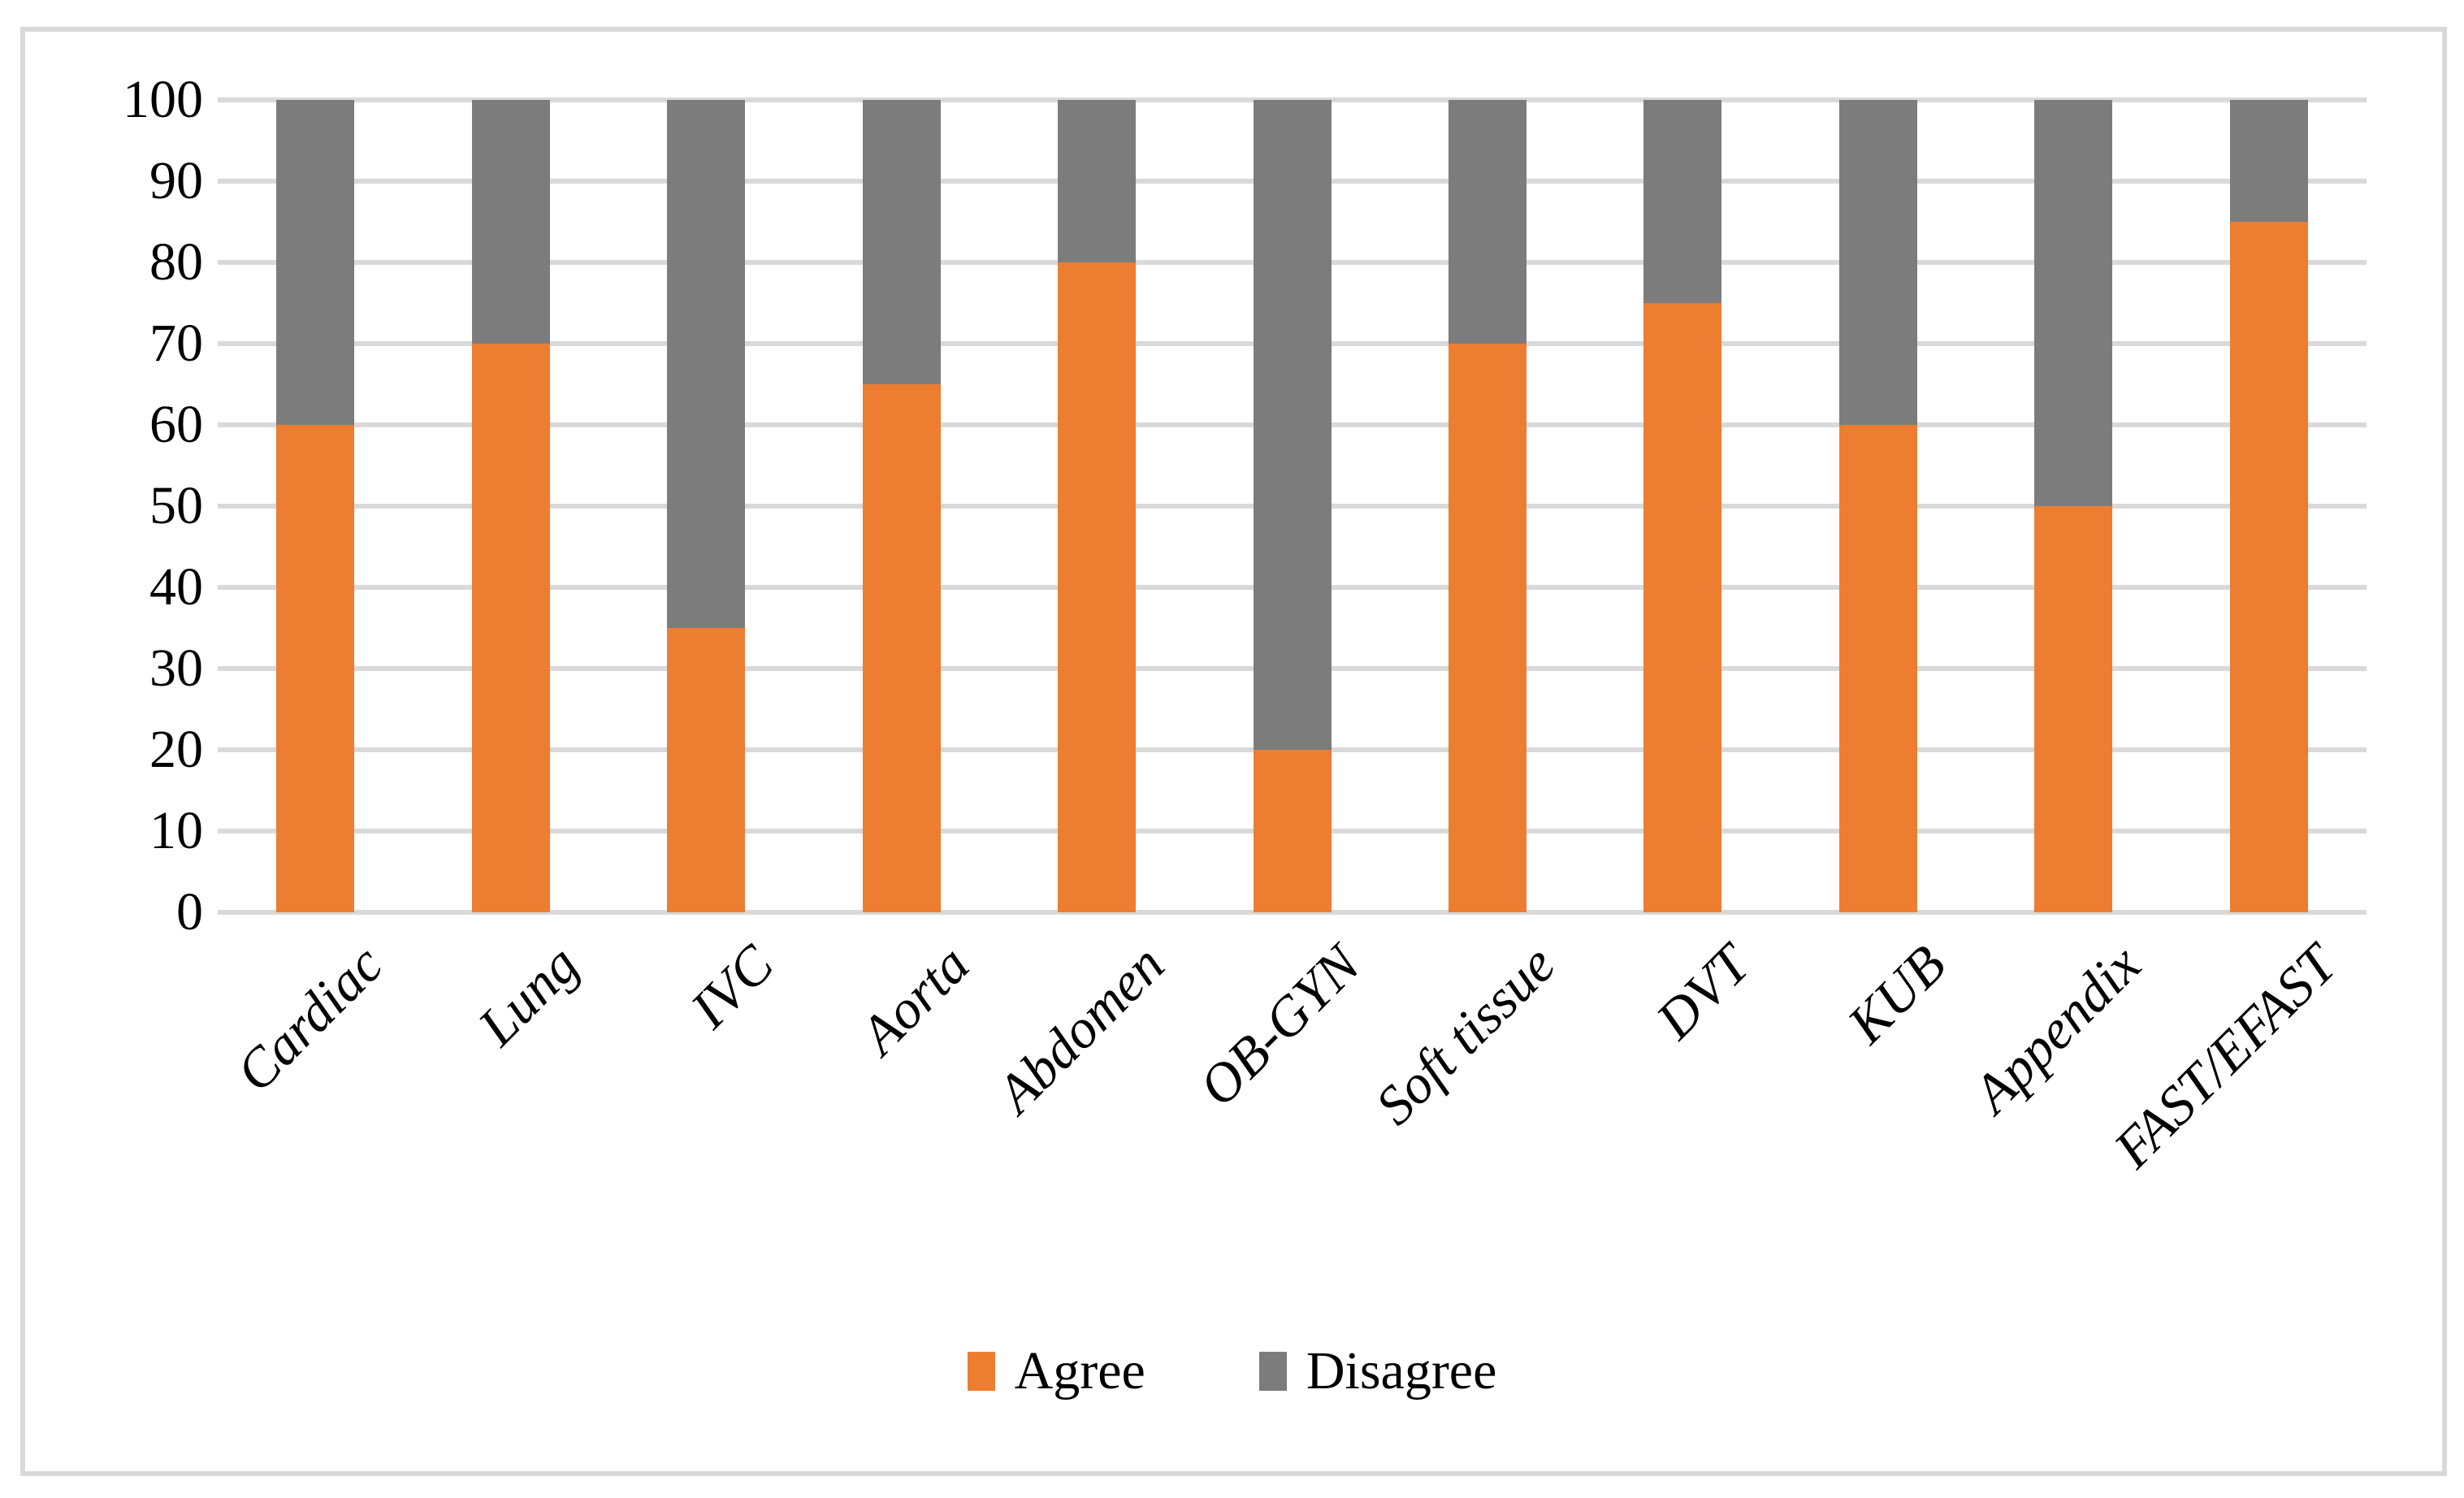 This screenshot has height=1498, width=2464. Describe the element at coordinates (1292, 425) in the screenshot. I see `bar-segment-disagree-ob-gyn` at that location.